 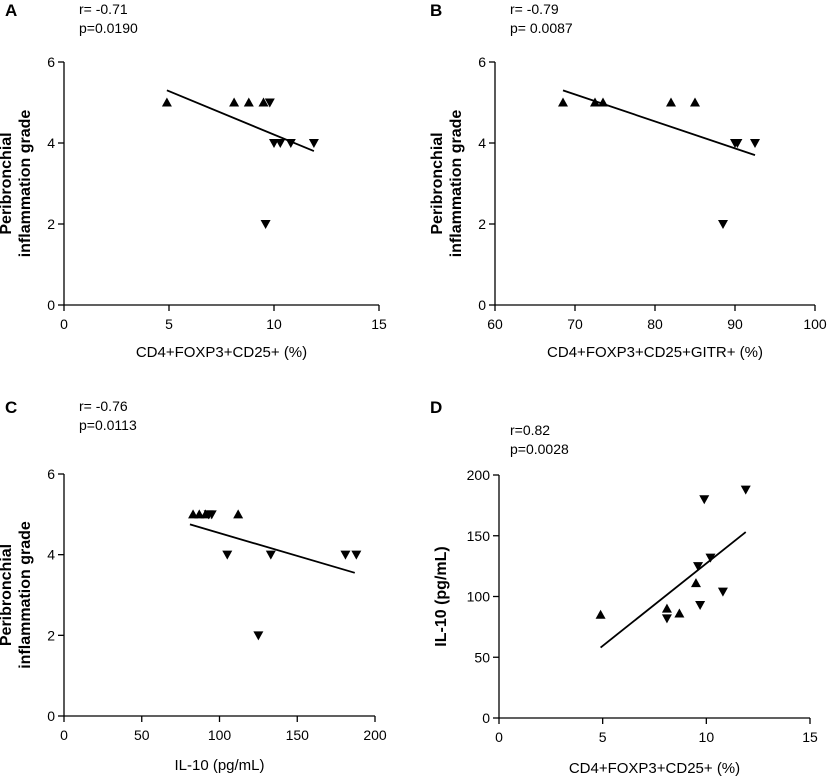 I want to click on y-tick-label: 100, so click(x=479, y=597).